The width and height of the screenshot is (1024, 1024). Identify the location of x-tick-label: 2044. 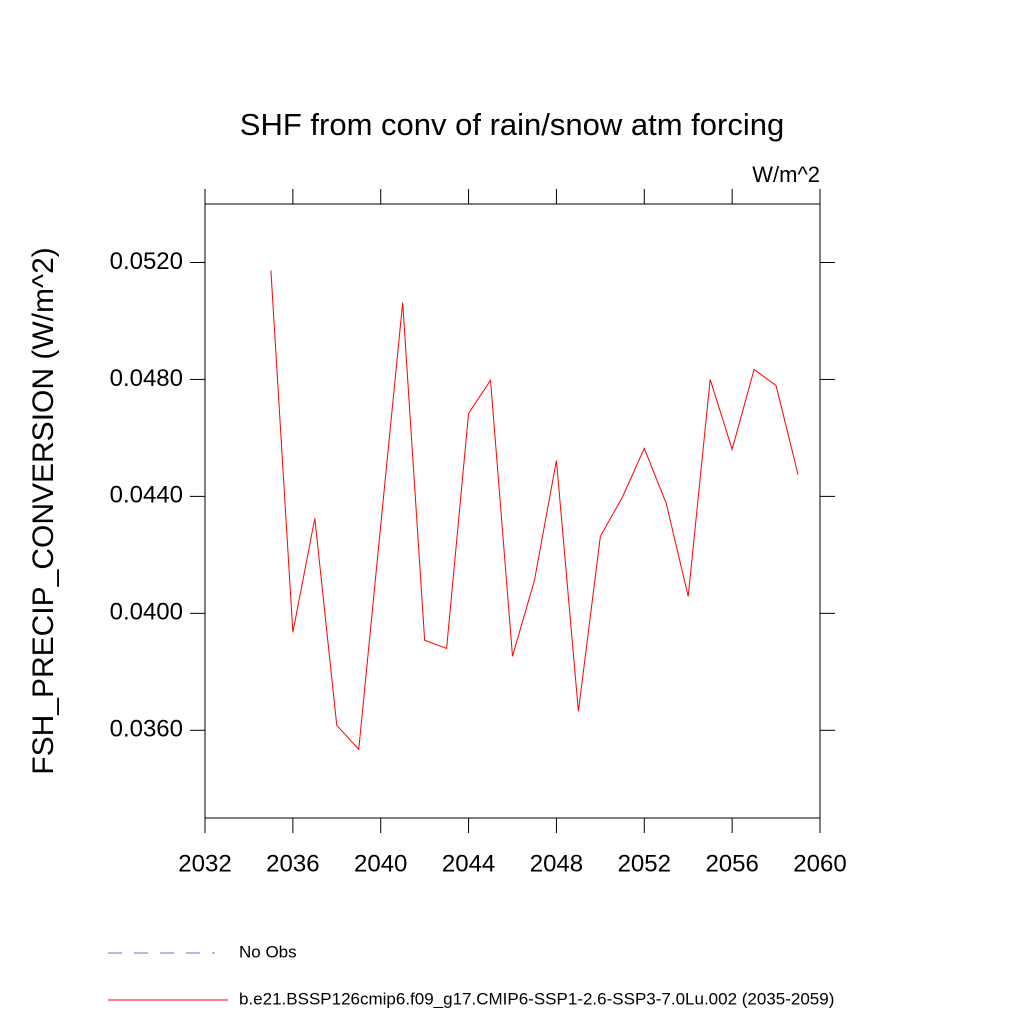
(468, 863).